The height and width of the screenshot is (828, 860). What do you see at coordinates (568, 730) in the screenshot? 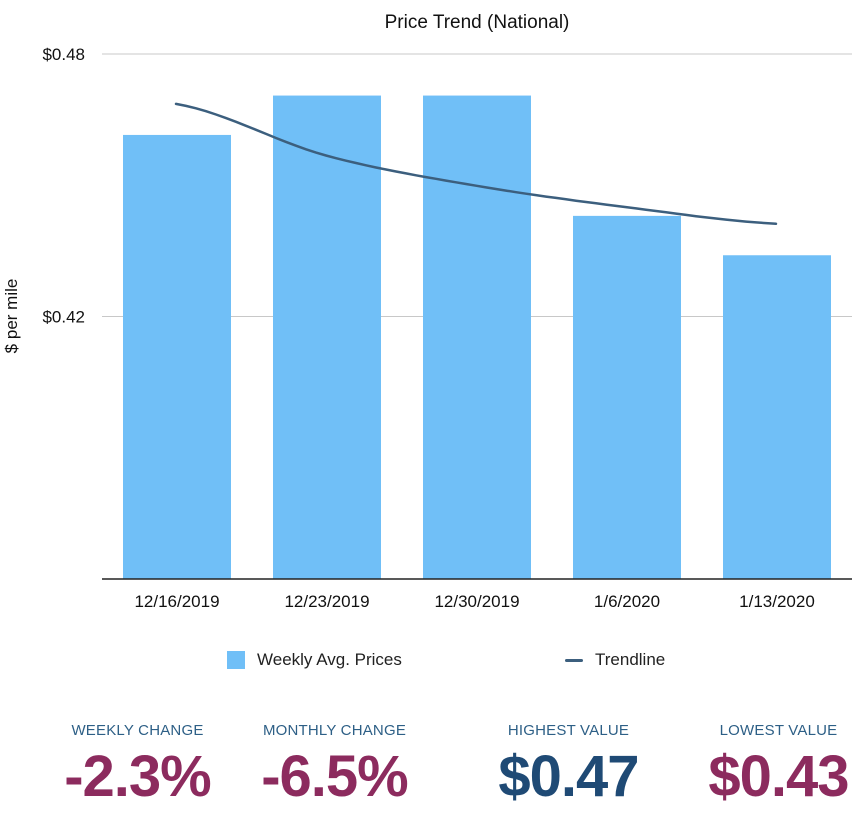
I see `stat-label: HIGHEST VALUE` at bounding box center [568, 730].